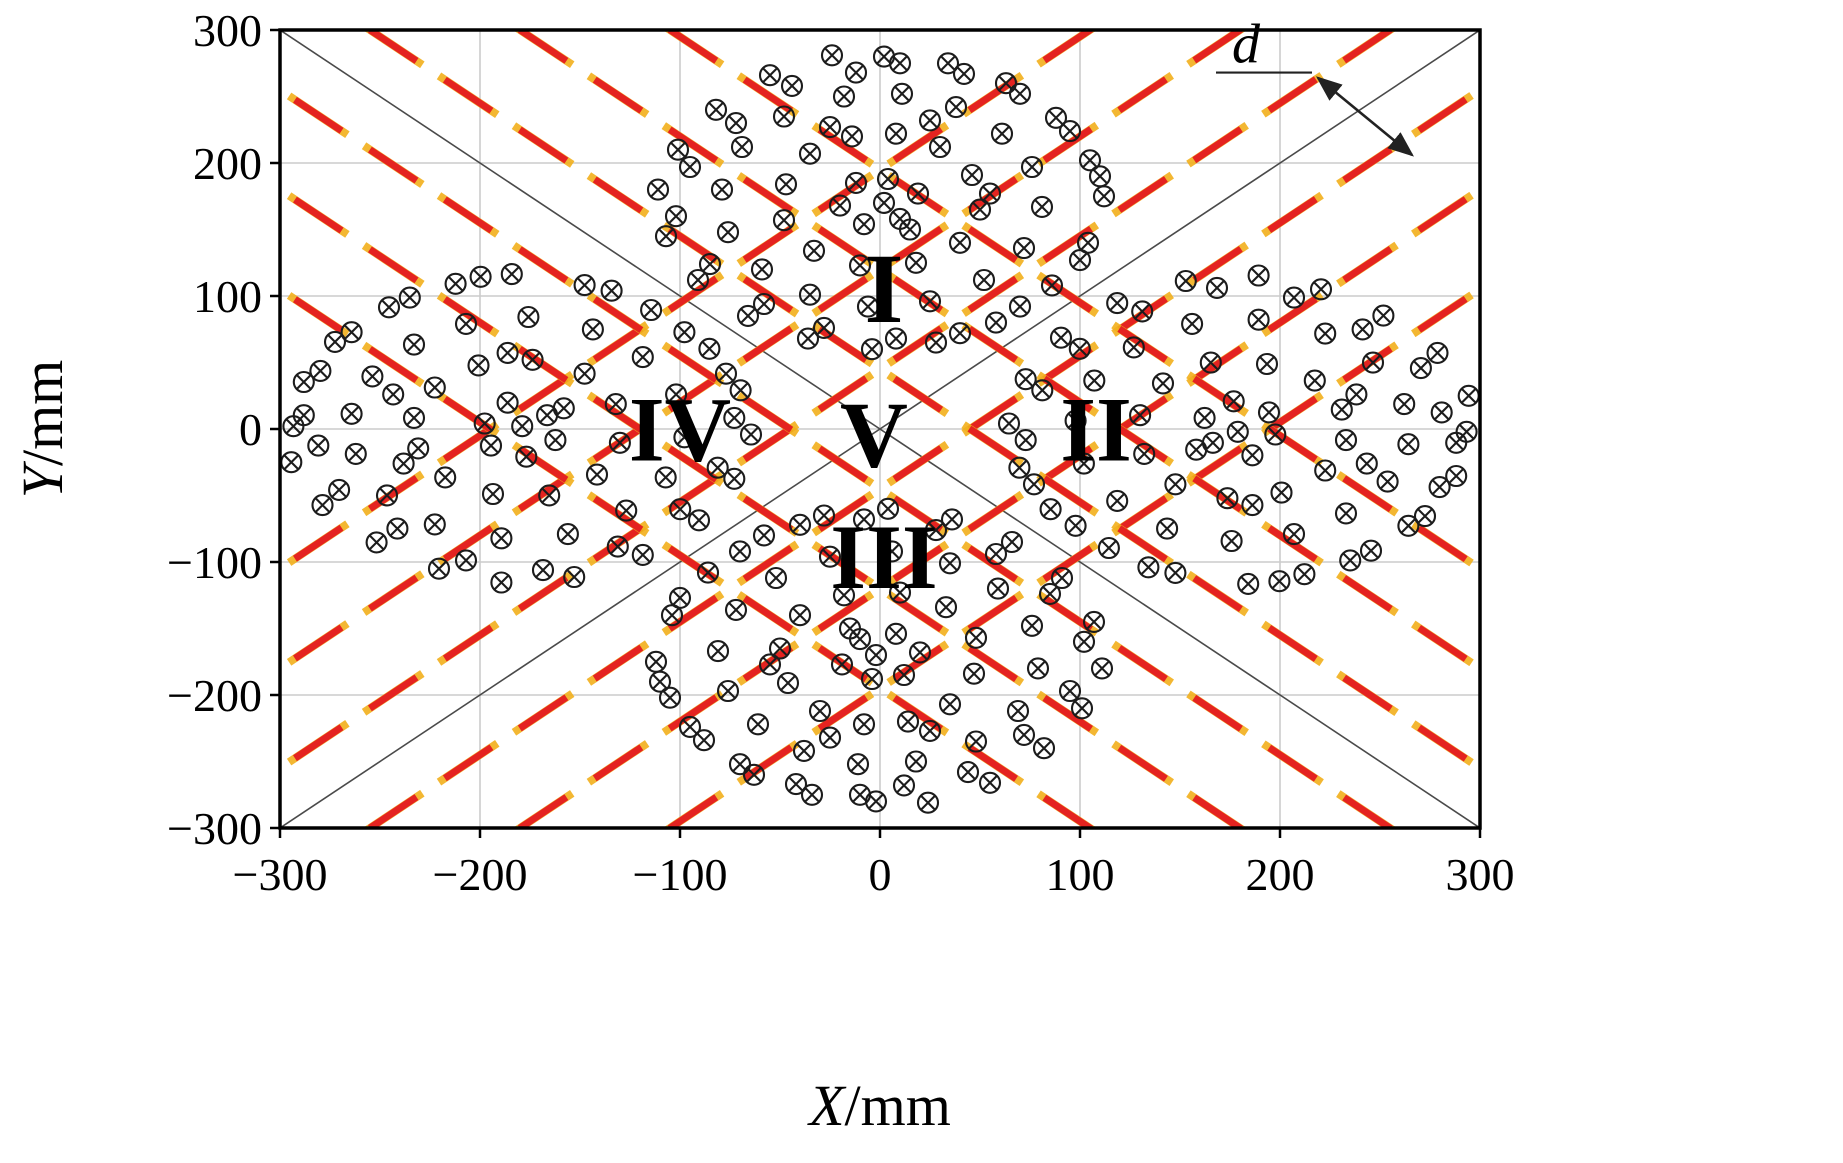  Describe the element at coordinates (227, 30) in the screenshot. I see `y-tick-label: 300` at that location.